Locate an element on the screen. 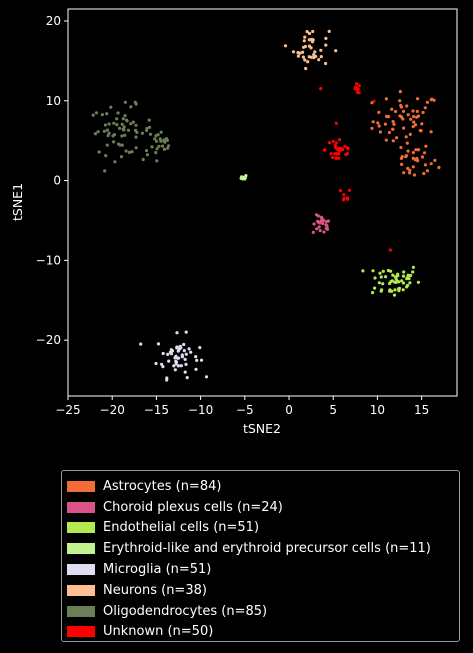 The image size is (473, 653). legend-item: Unknown (n=50) is located at coordinates (263, 632).